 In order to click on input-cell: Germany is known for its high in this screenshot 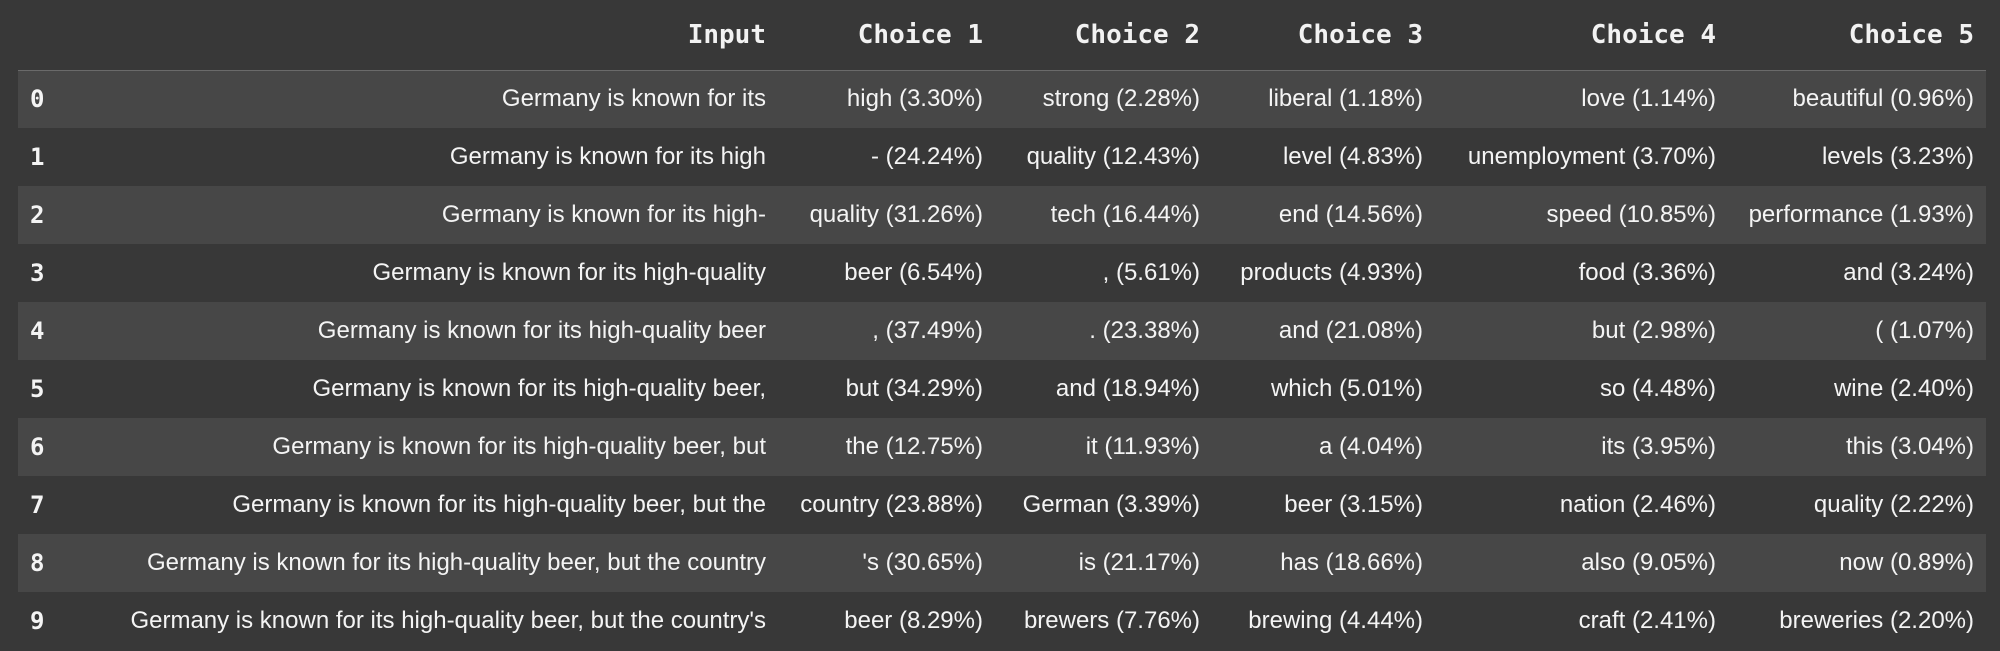, I will do `click(607, 156)`.